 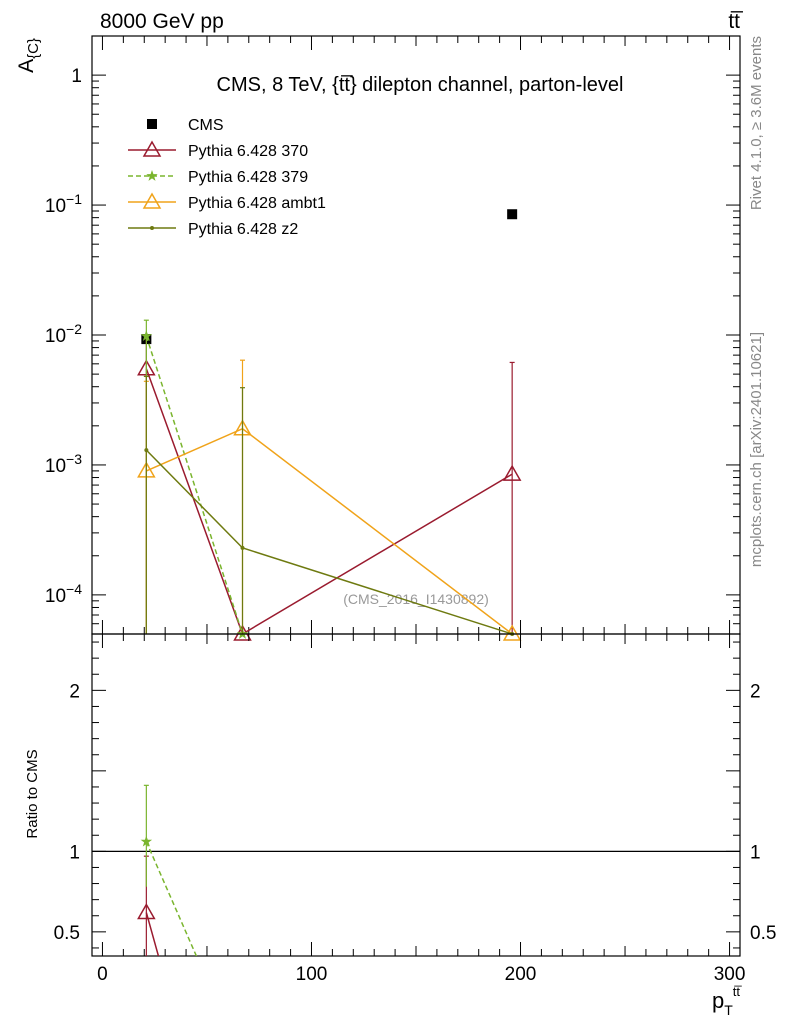 I want to click on collision-label: 8000 GeV pp, so click(x=162, y=21).